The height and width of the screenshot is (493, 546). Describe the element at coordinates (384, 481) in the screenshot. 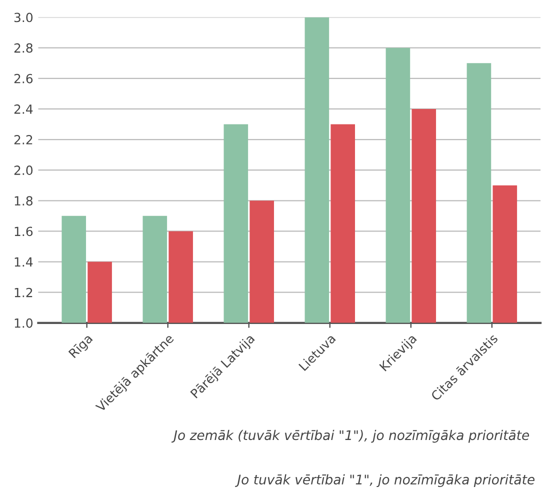

I see `text: Jo tuvāk vērtībai "1", jo nozīmīgāka prioritāte` at that location.